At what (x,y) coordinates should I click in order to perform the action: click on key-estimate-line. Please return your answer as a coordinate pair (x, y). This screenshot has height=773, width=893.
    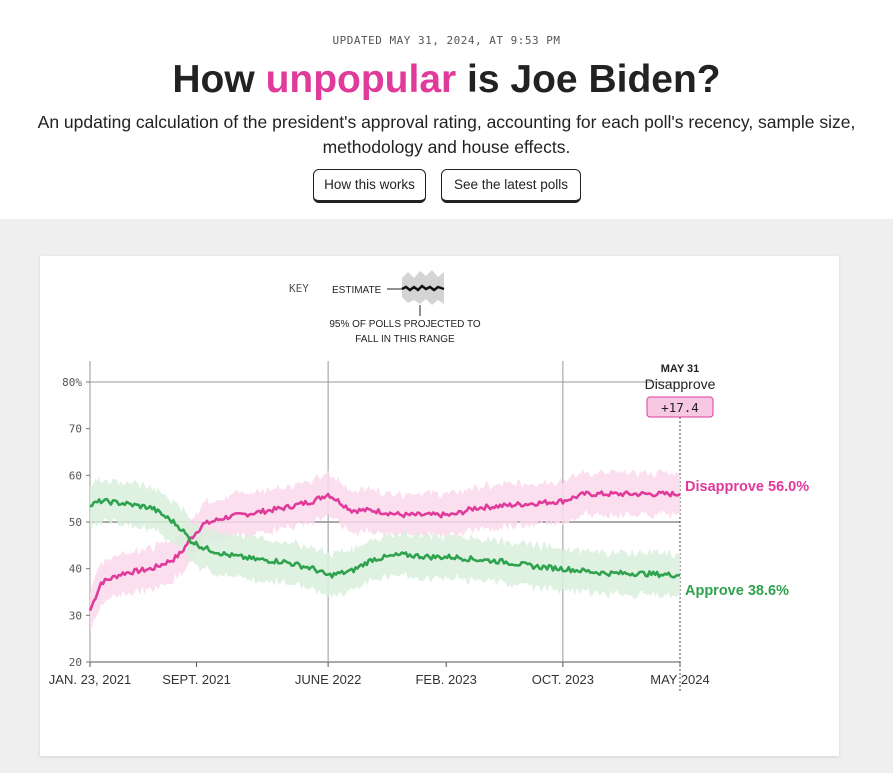
    Looking at the image, I should click on (423, 288).